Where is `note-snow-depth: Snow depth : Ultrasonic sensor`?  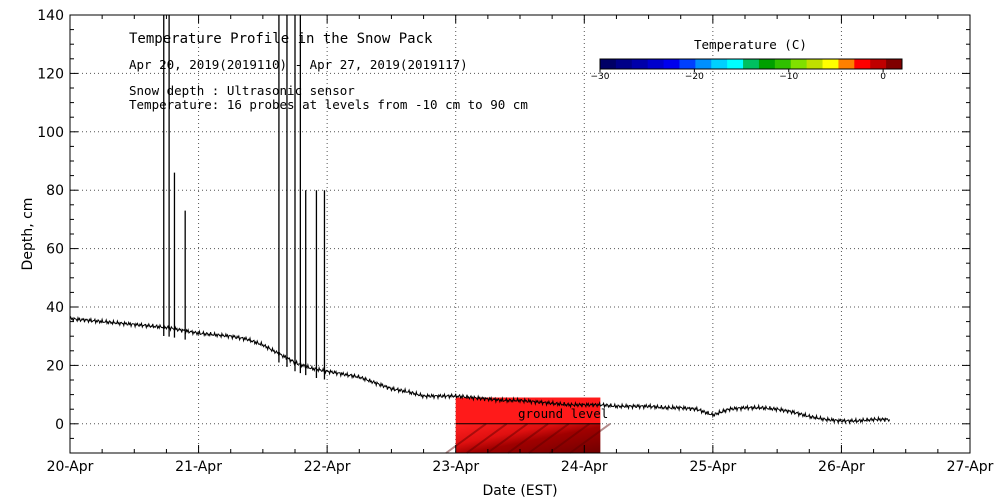 note-snow-depth: Snow depth : Ultrasonic sensor is located at coordinates (242, 90).